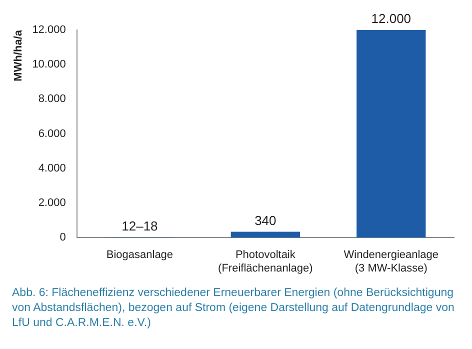  Describe the element at coordinates (265, 220) in the screenshot. I see `data-label: 340` at that location.